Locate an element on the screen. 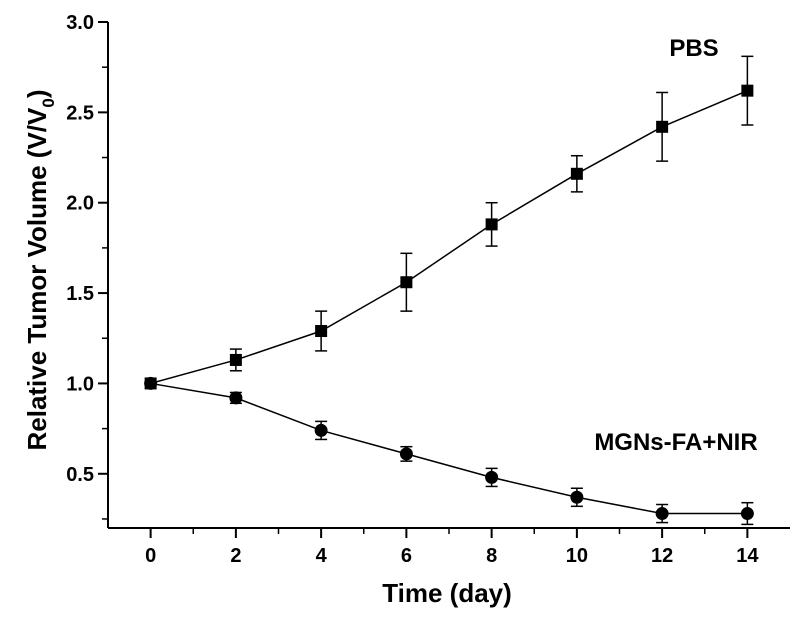  series-label-mgns-fa-nir: MGNs-FA+NIR is located at coordinates (675, 442).